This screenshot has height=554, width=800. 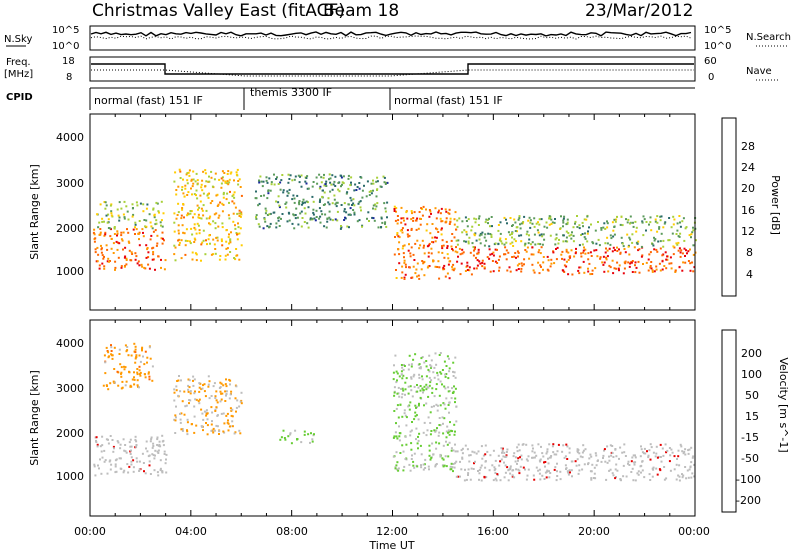 What do you see at coordinates (493, 531) in the screenshot?
I see `xtick-1600: 16:00` at bounding box center [493, 531].